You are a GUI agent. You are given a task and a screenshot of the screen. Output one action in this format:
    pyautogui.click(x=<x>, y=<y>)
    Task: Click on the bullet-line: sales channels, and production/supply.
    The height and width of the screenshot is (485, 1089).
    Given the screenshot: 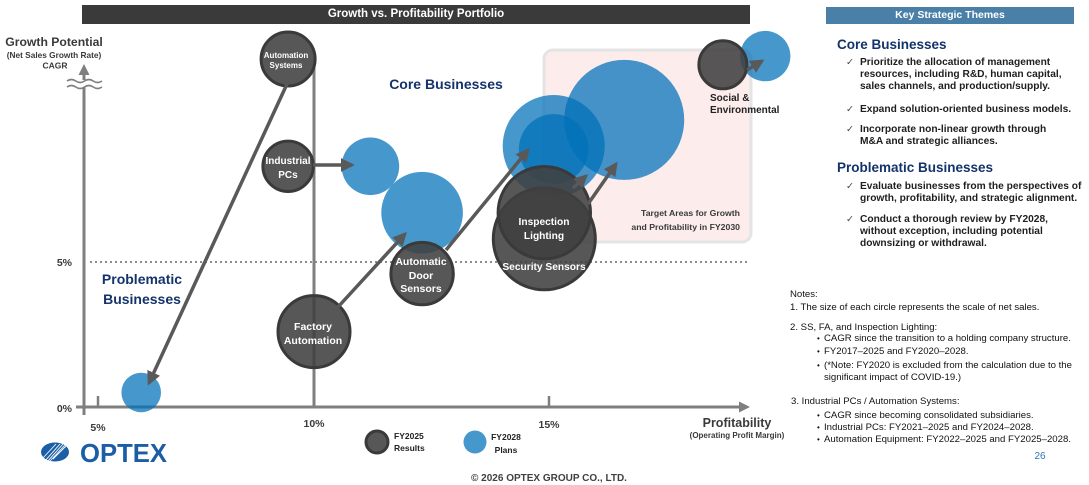 What is the action you would take?
    pyautogui.click(x=955, y=86)
    